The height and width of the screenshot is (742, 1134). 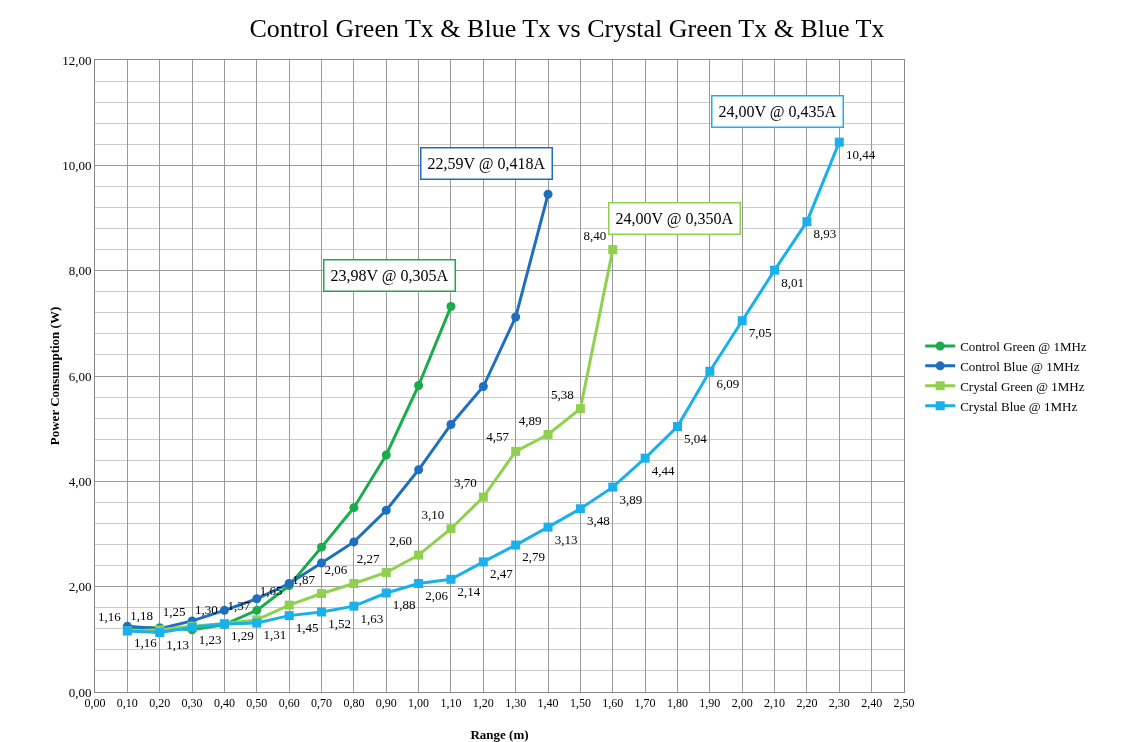 I want to click on annotation: 23,98V @ 0,305A, so click(x=389, y=275).